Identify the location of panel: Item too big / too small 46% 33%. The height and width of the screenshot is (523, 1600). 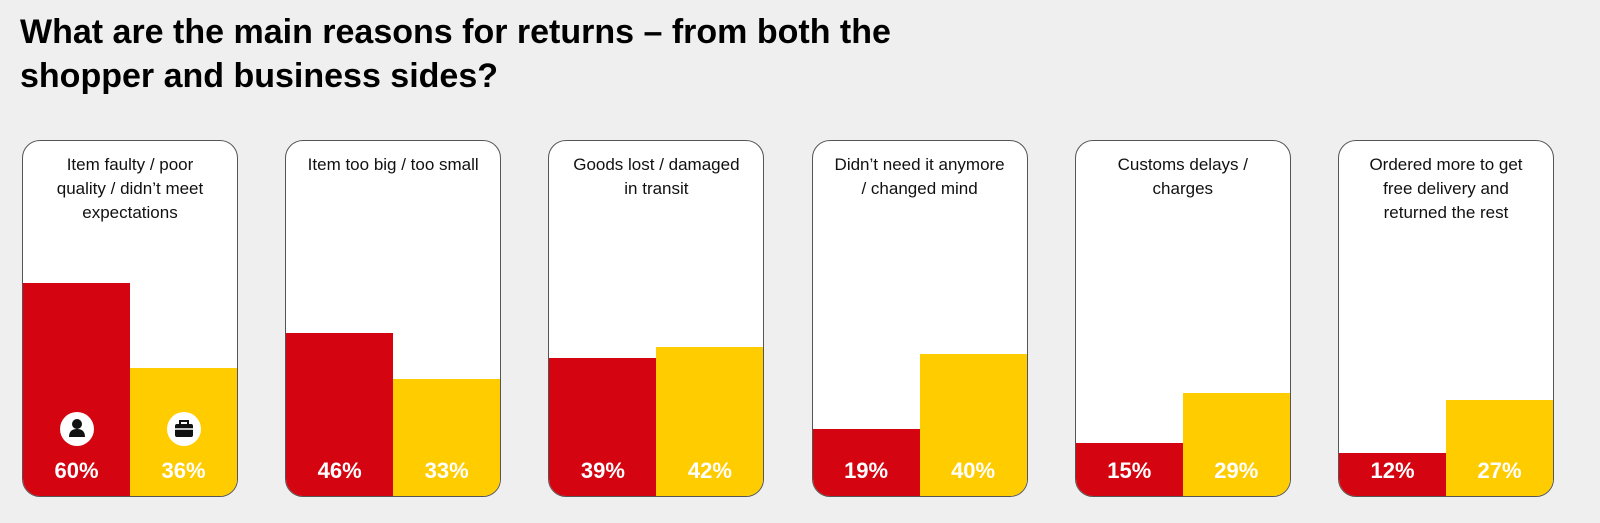
(393, 318).